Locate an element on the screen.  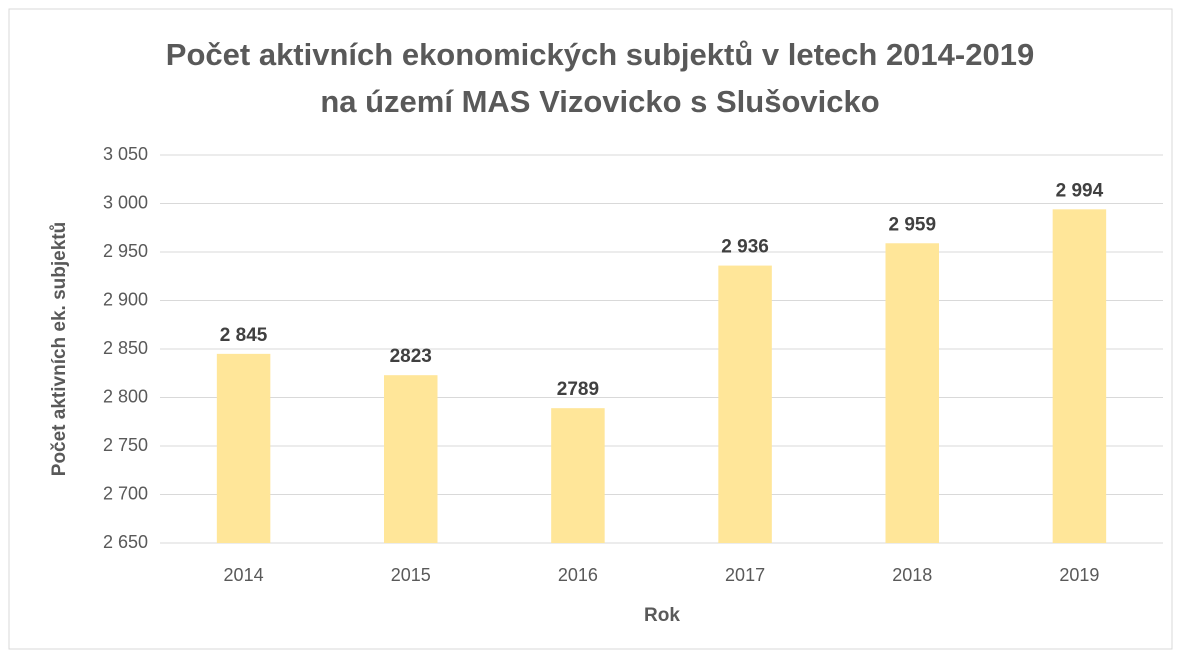
y-tick-label: 2 750 is located at coordinates (125, 445).